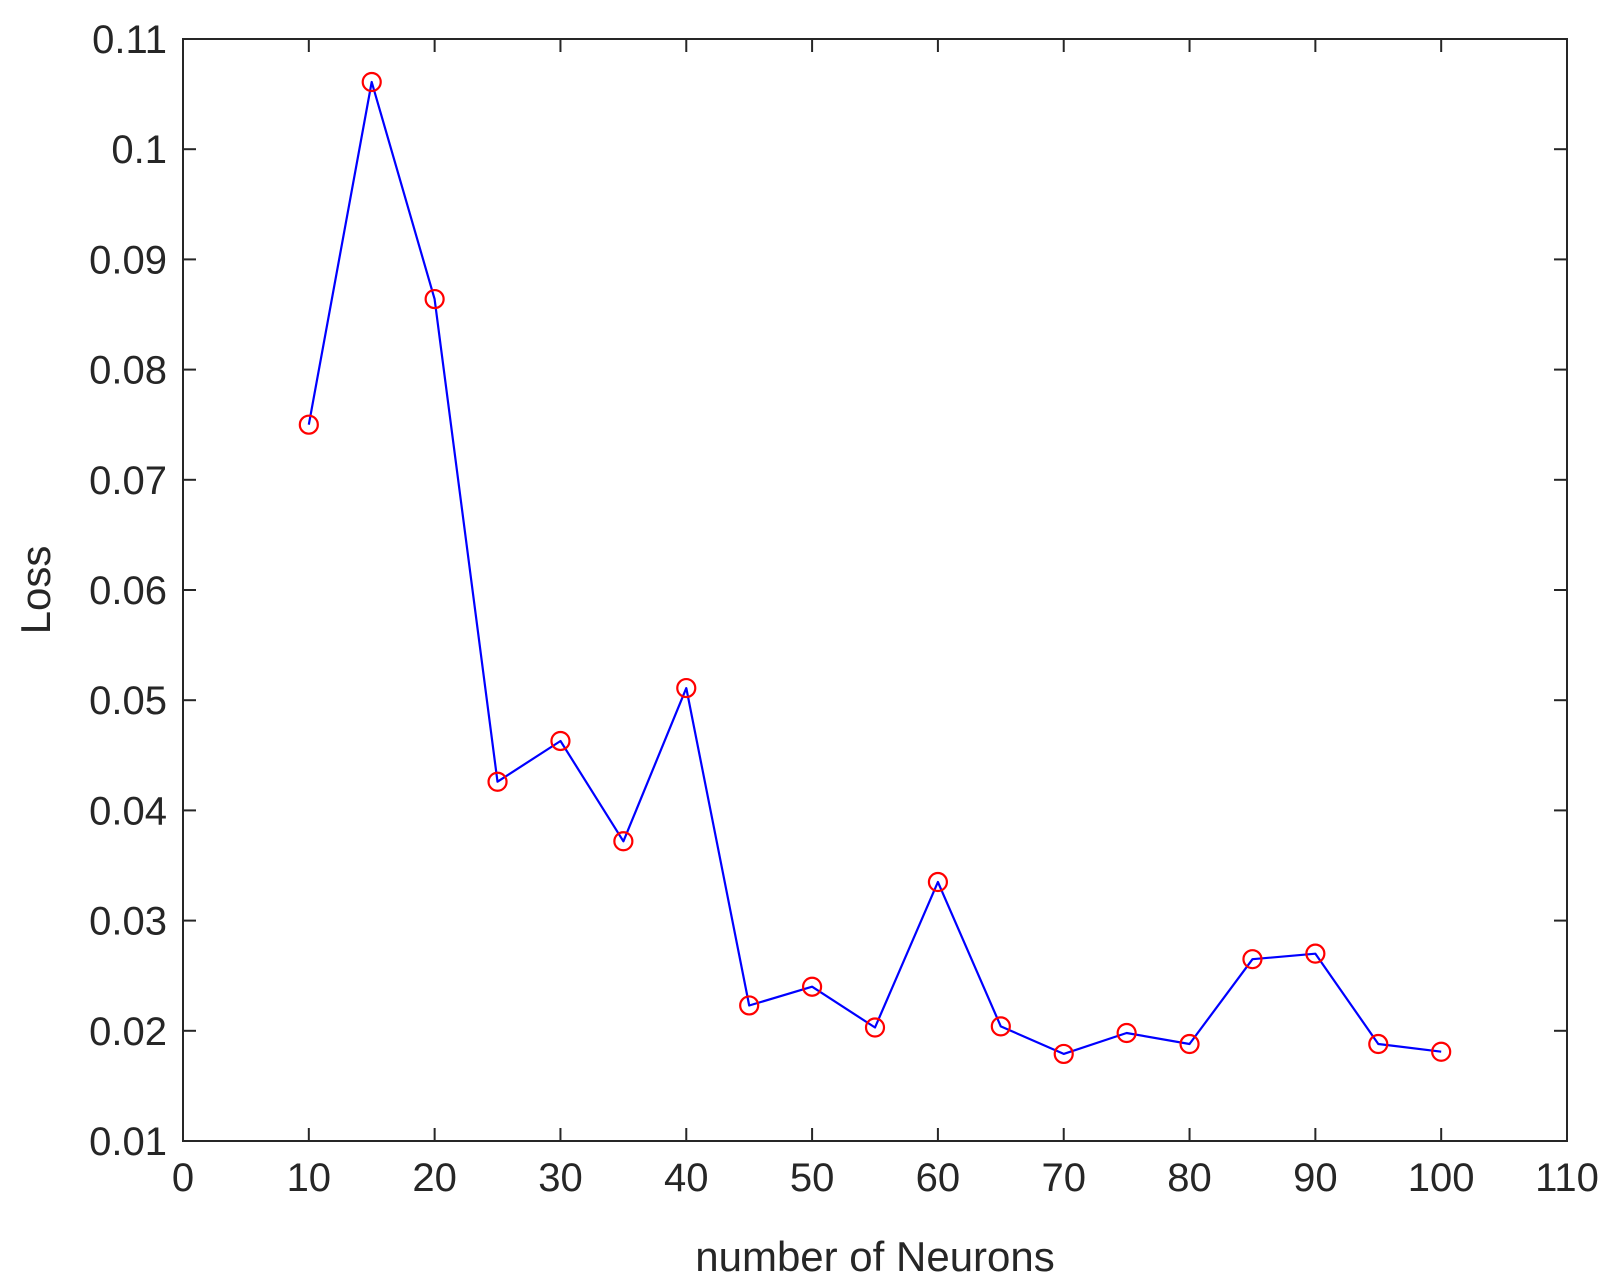 This screenshot has width=1612, height=1288. What do you see at coordinates (128, 260) in the screenshot?
I see `y-tick-label: 0.09` at bounding box center [128, 260].